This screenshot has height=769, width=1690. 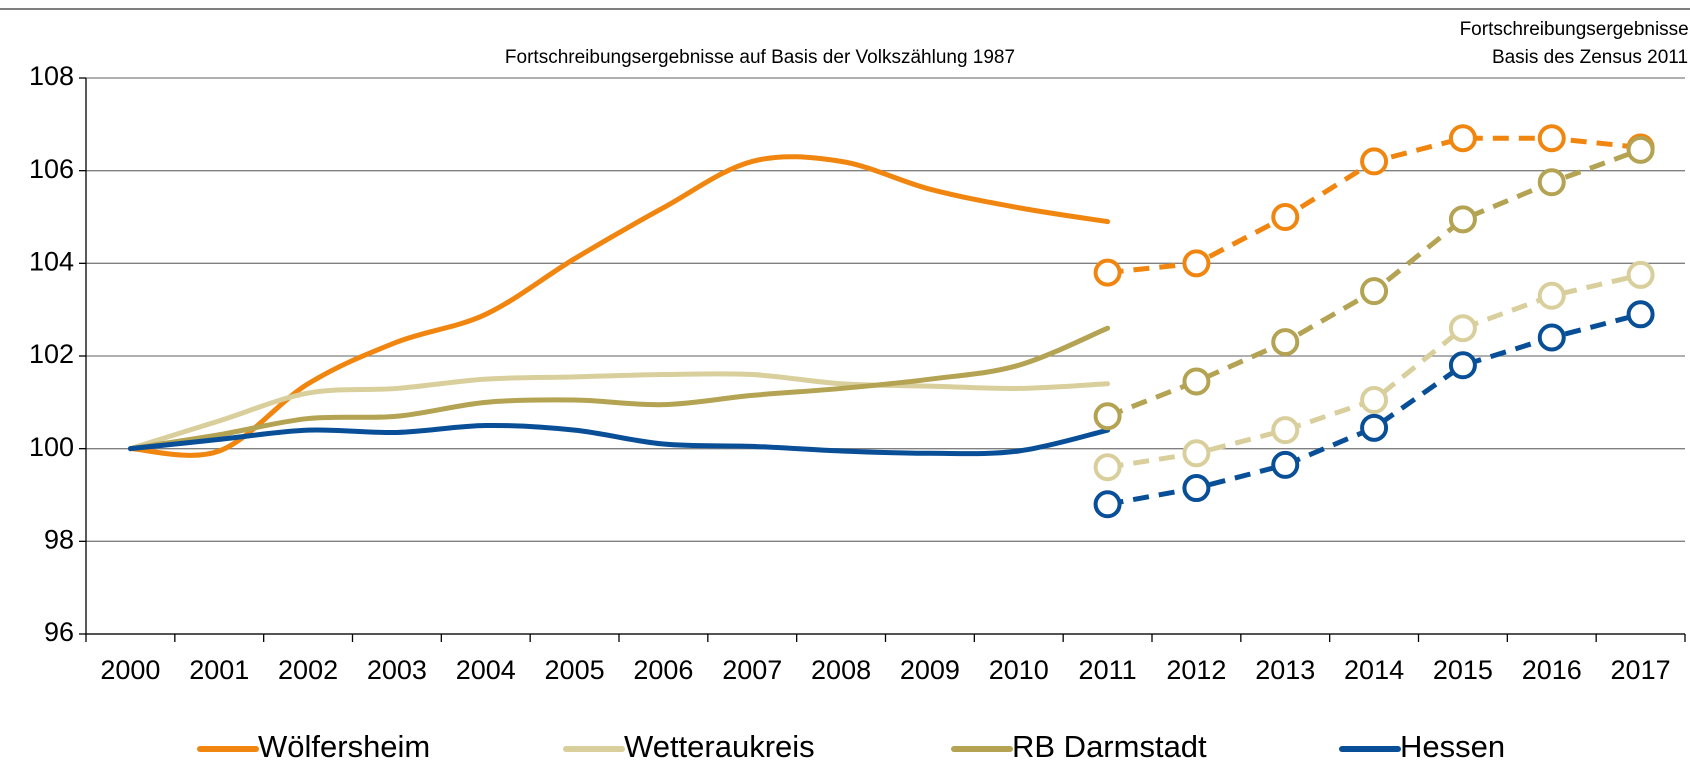 What do you see at coordinates (486, 670) in the screenshot?
I see `x-tick-label: 2004` at bounding box center [486, 670].